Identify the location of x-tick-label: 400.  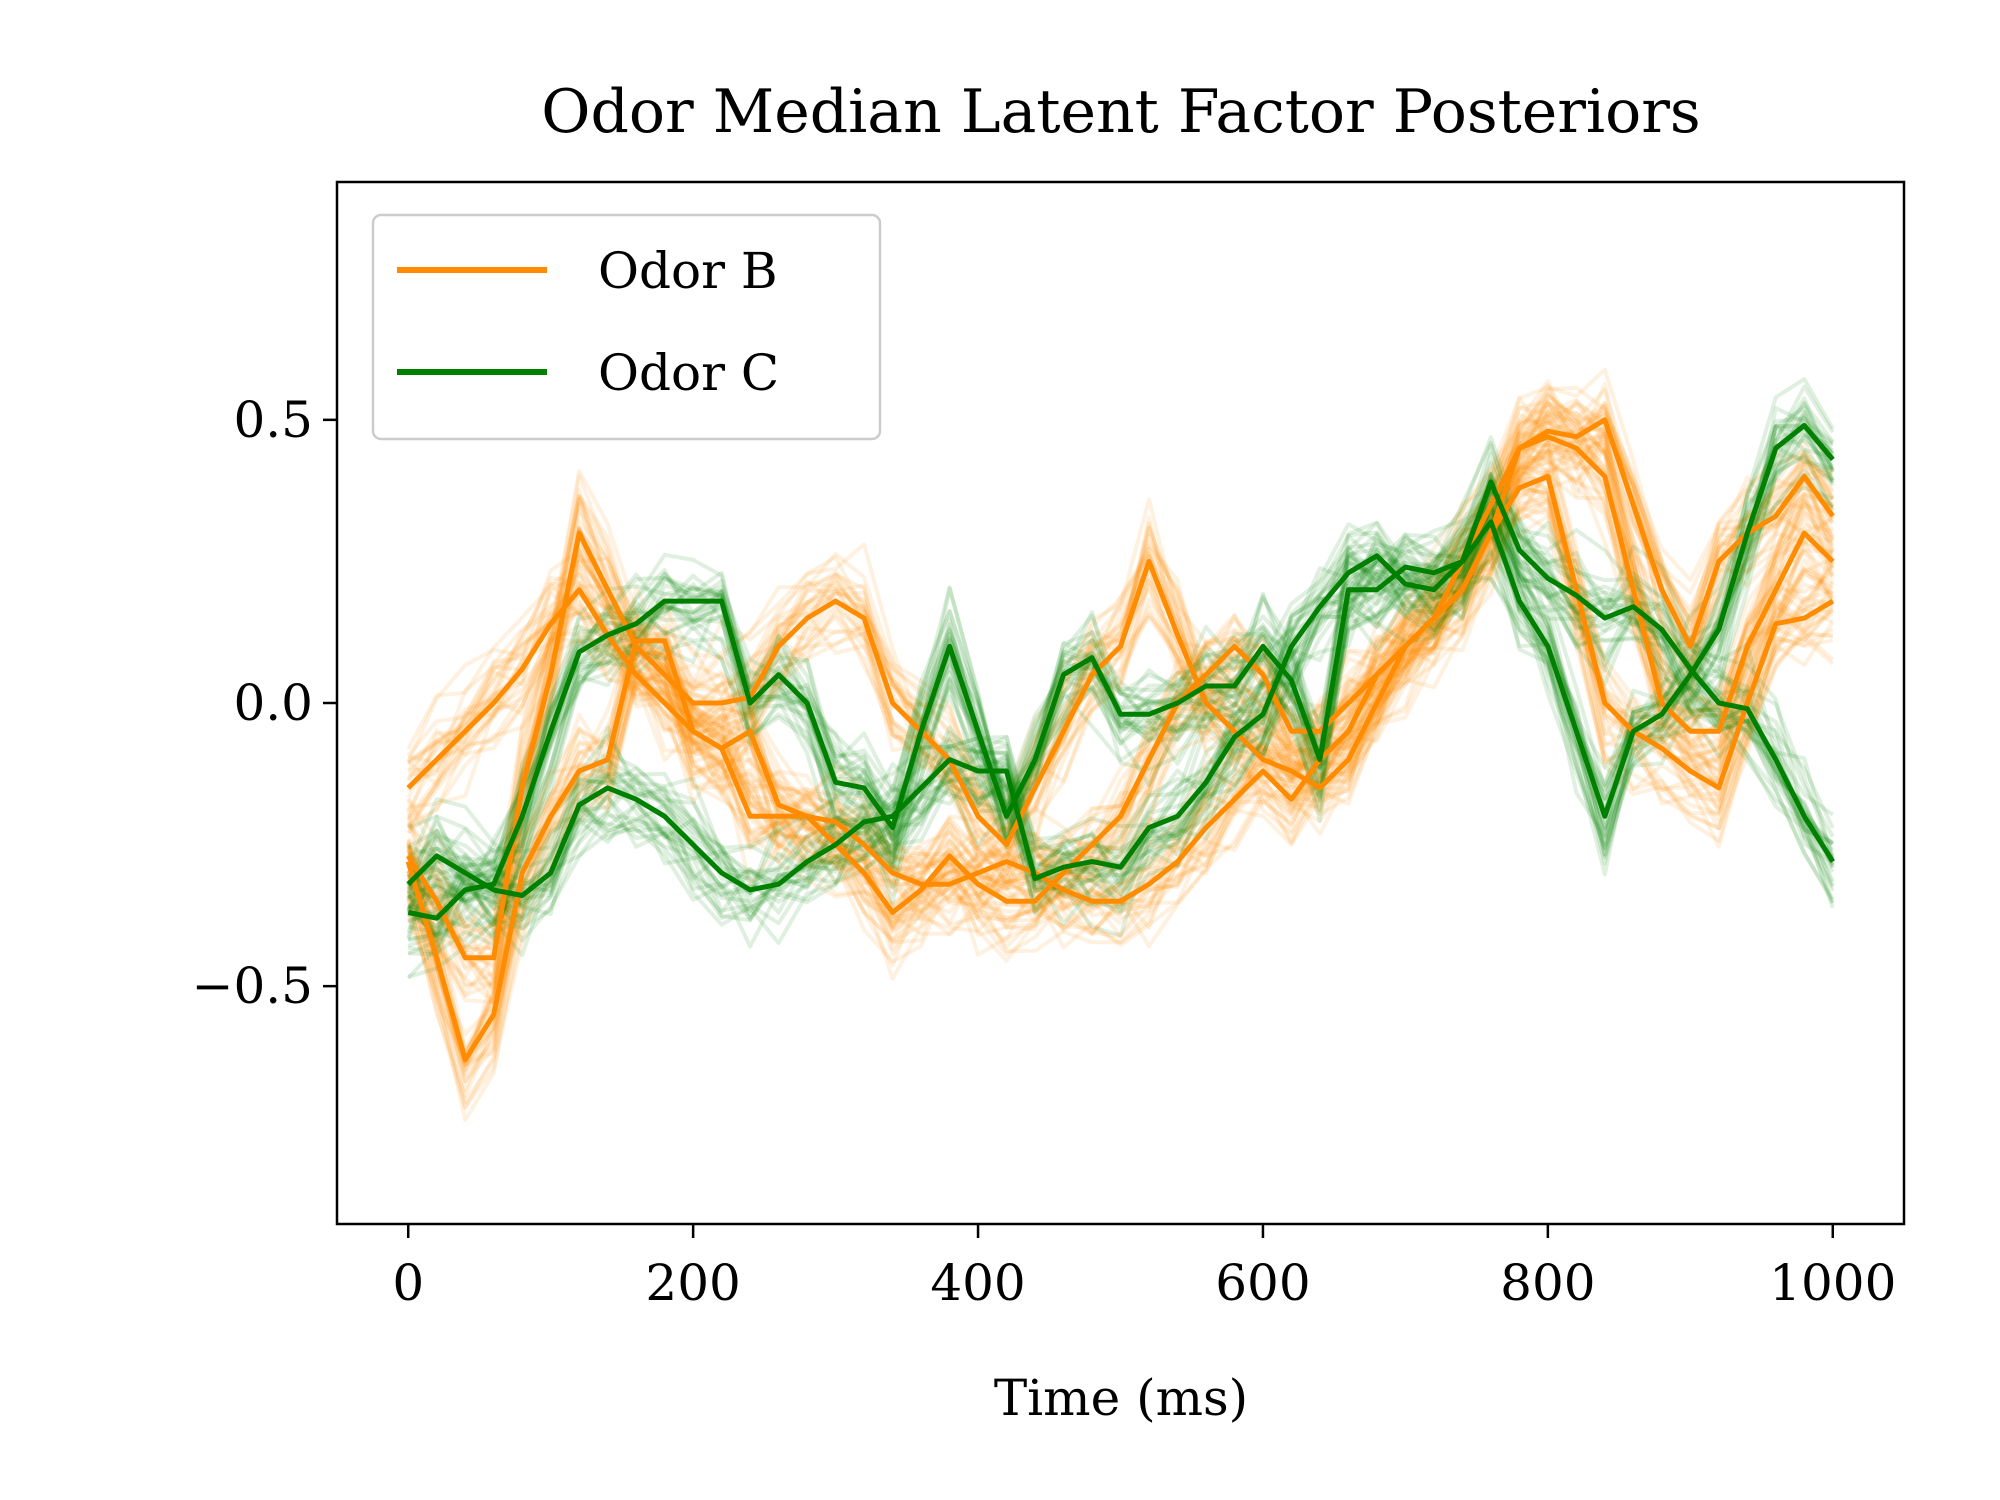
(977, 1283).